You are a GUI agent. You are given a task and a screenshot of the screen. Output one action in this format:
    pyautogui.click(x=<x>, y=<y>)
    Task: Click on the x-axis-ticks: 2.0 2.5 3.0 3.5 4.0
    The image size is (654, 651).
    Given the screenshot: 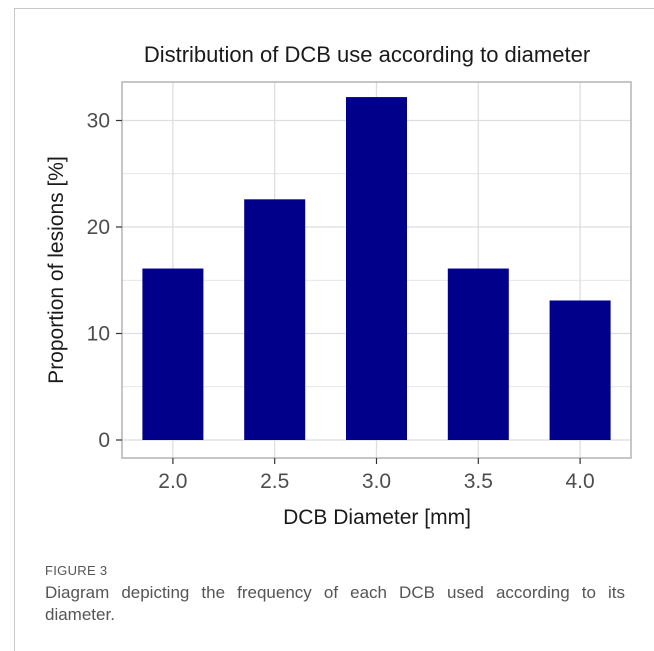 What is the action you would take?
    pyautogui.click(x=376, y=475)
    